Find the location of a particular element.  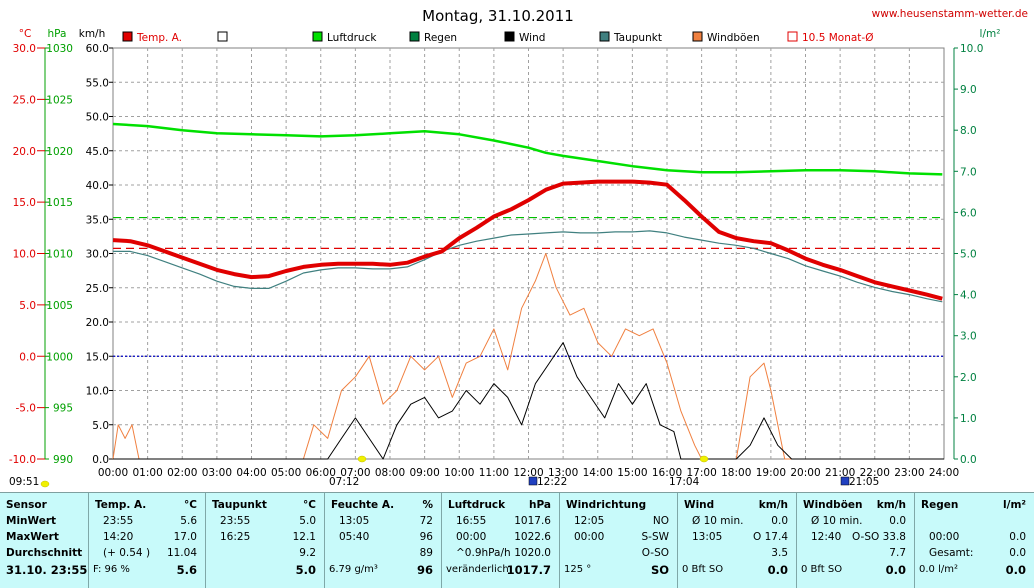

pressure-tick-label: 1010 is located at coordinates (59, 255).